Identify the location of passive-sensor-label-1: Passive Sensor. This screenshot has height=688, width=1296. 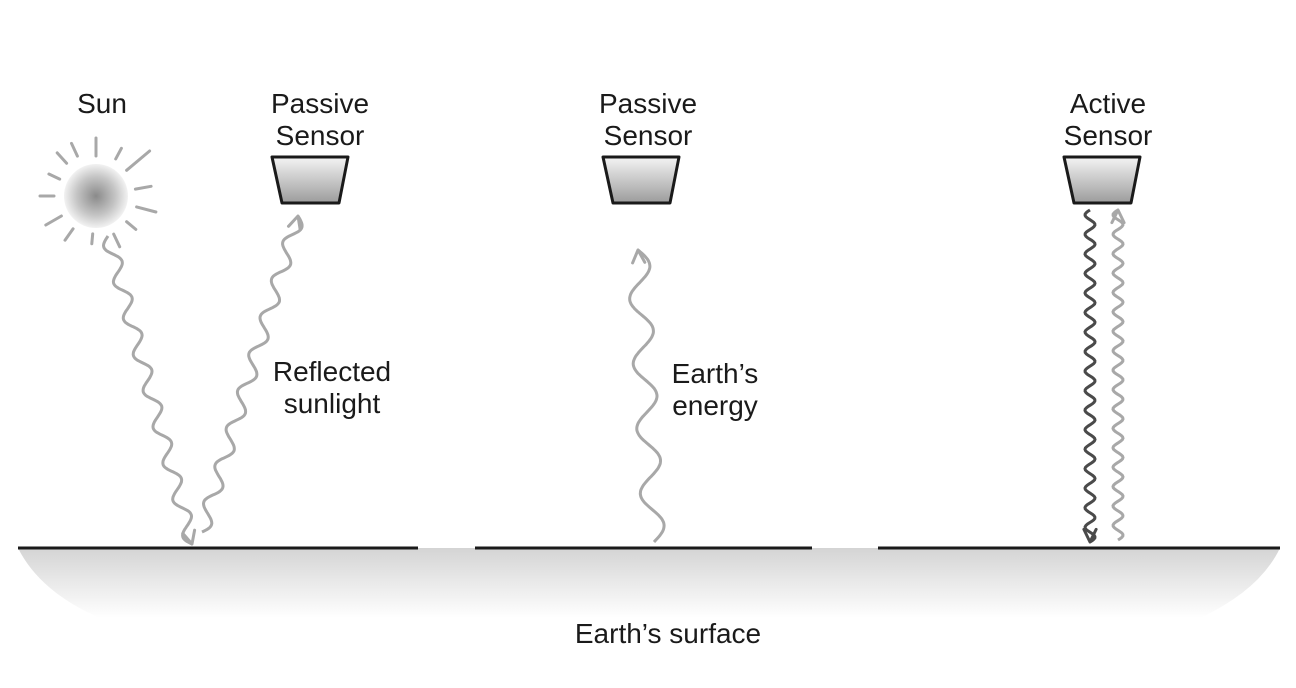
(320, 120).